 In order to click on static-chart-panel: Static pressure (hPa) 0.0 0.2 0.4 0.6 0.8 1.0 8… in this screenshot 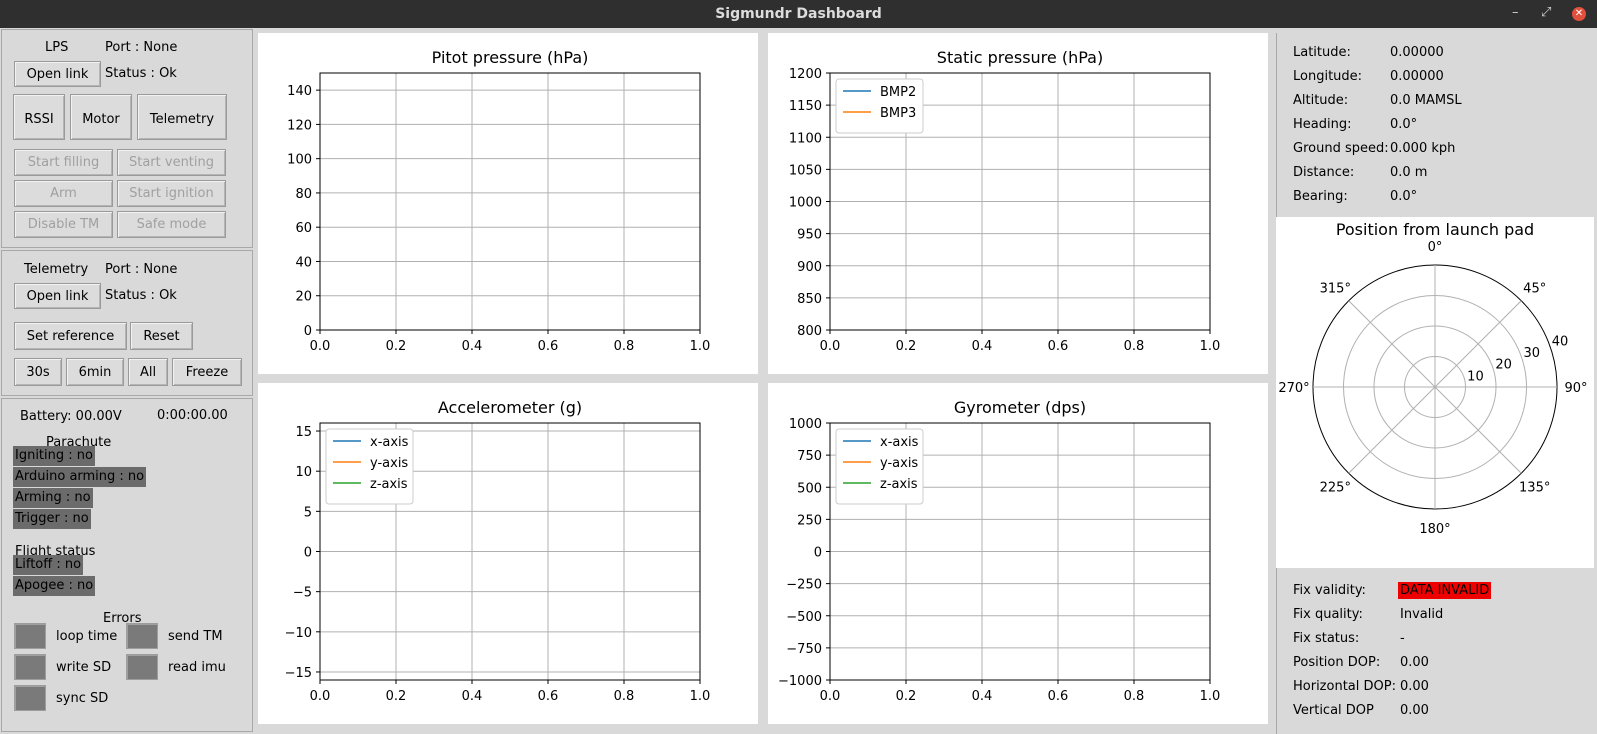, I will do `click(1018, 203)`.